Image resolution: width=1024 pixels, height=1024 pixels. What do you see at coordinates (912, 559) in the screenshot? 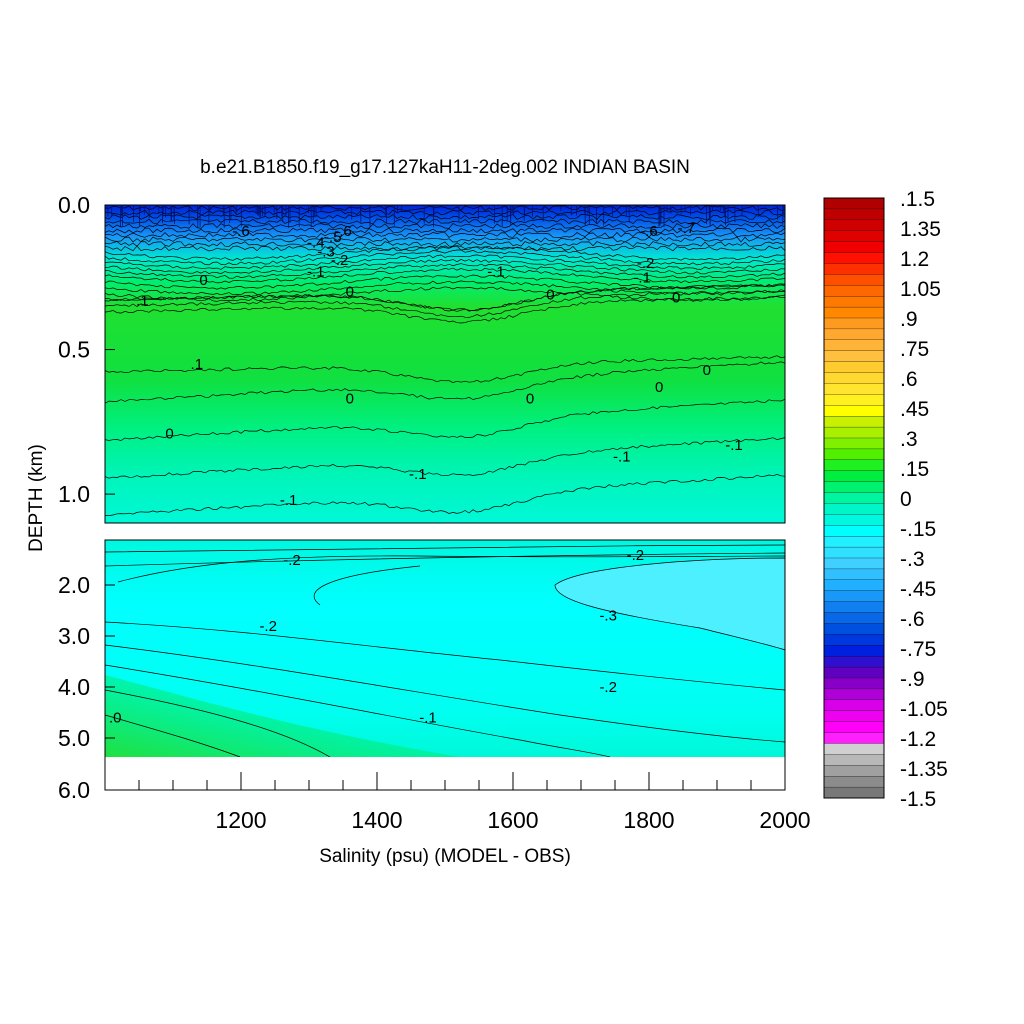
I see `colorbar-label: -.3` at bounding box center [912, 559].